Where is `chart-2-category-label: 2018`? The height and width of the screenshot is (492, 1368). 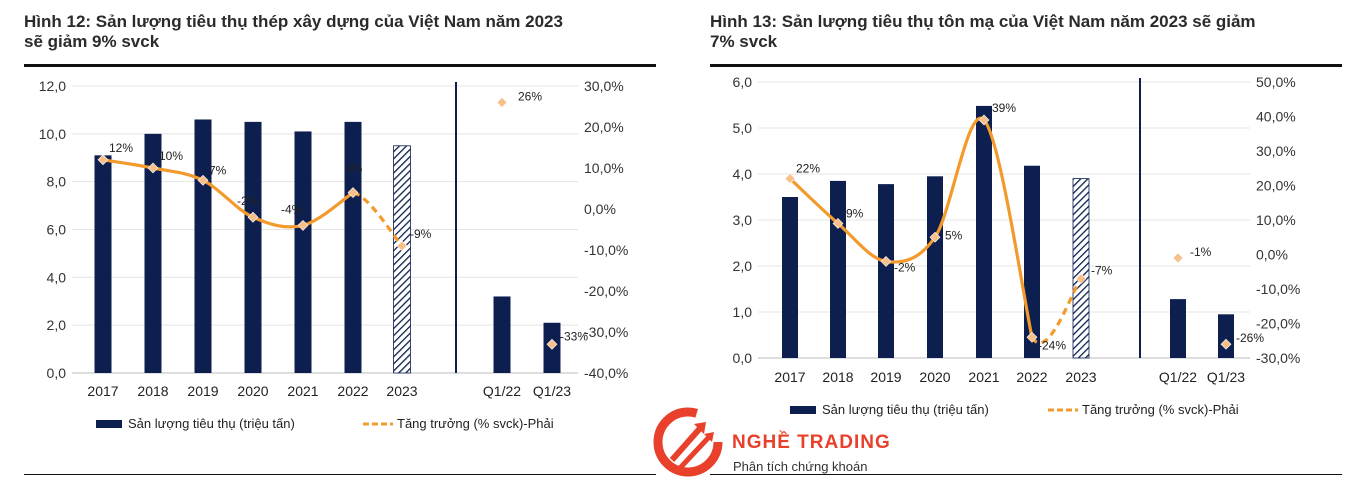 chart-2-category-label: 2018 is located at coordinates (837, 377).